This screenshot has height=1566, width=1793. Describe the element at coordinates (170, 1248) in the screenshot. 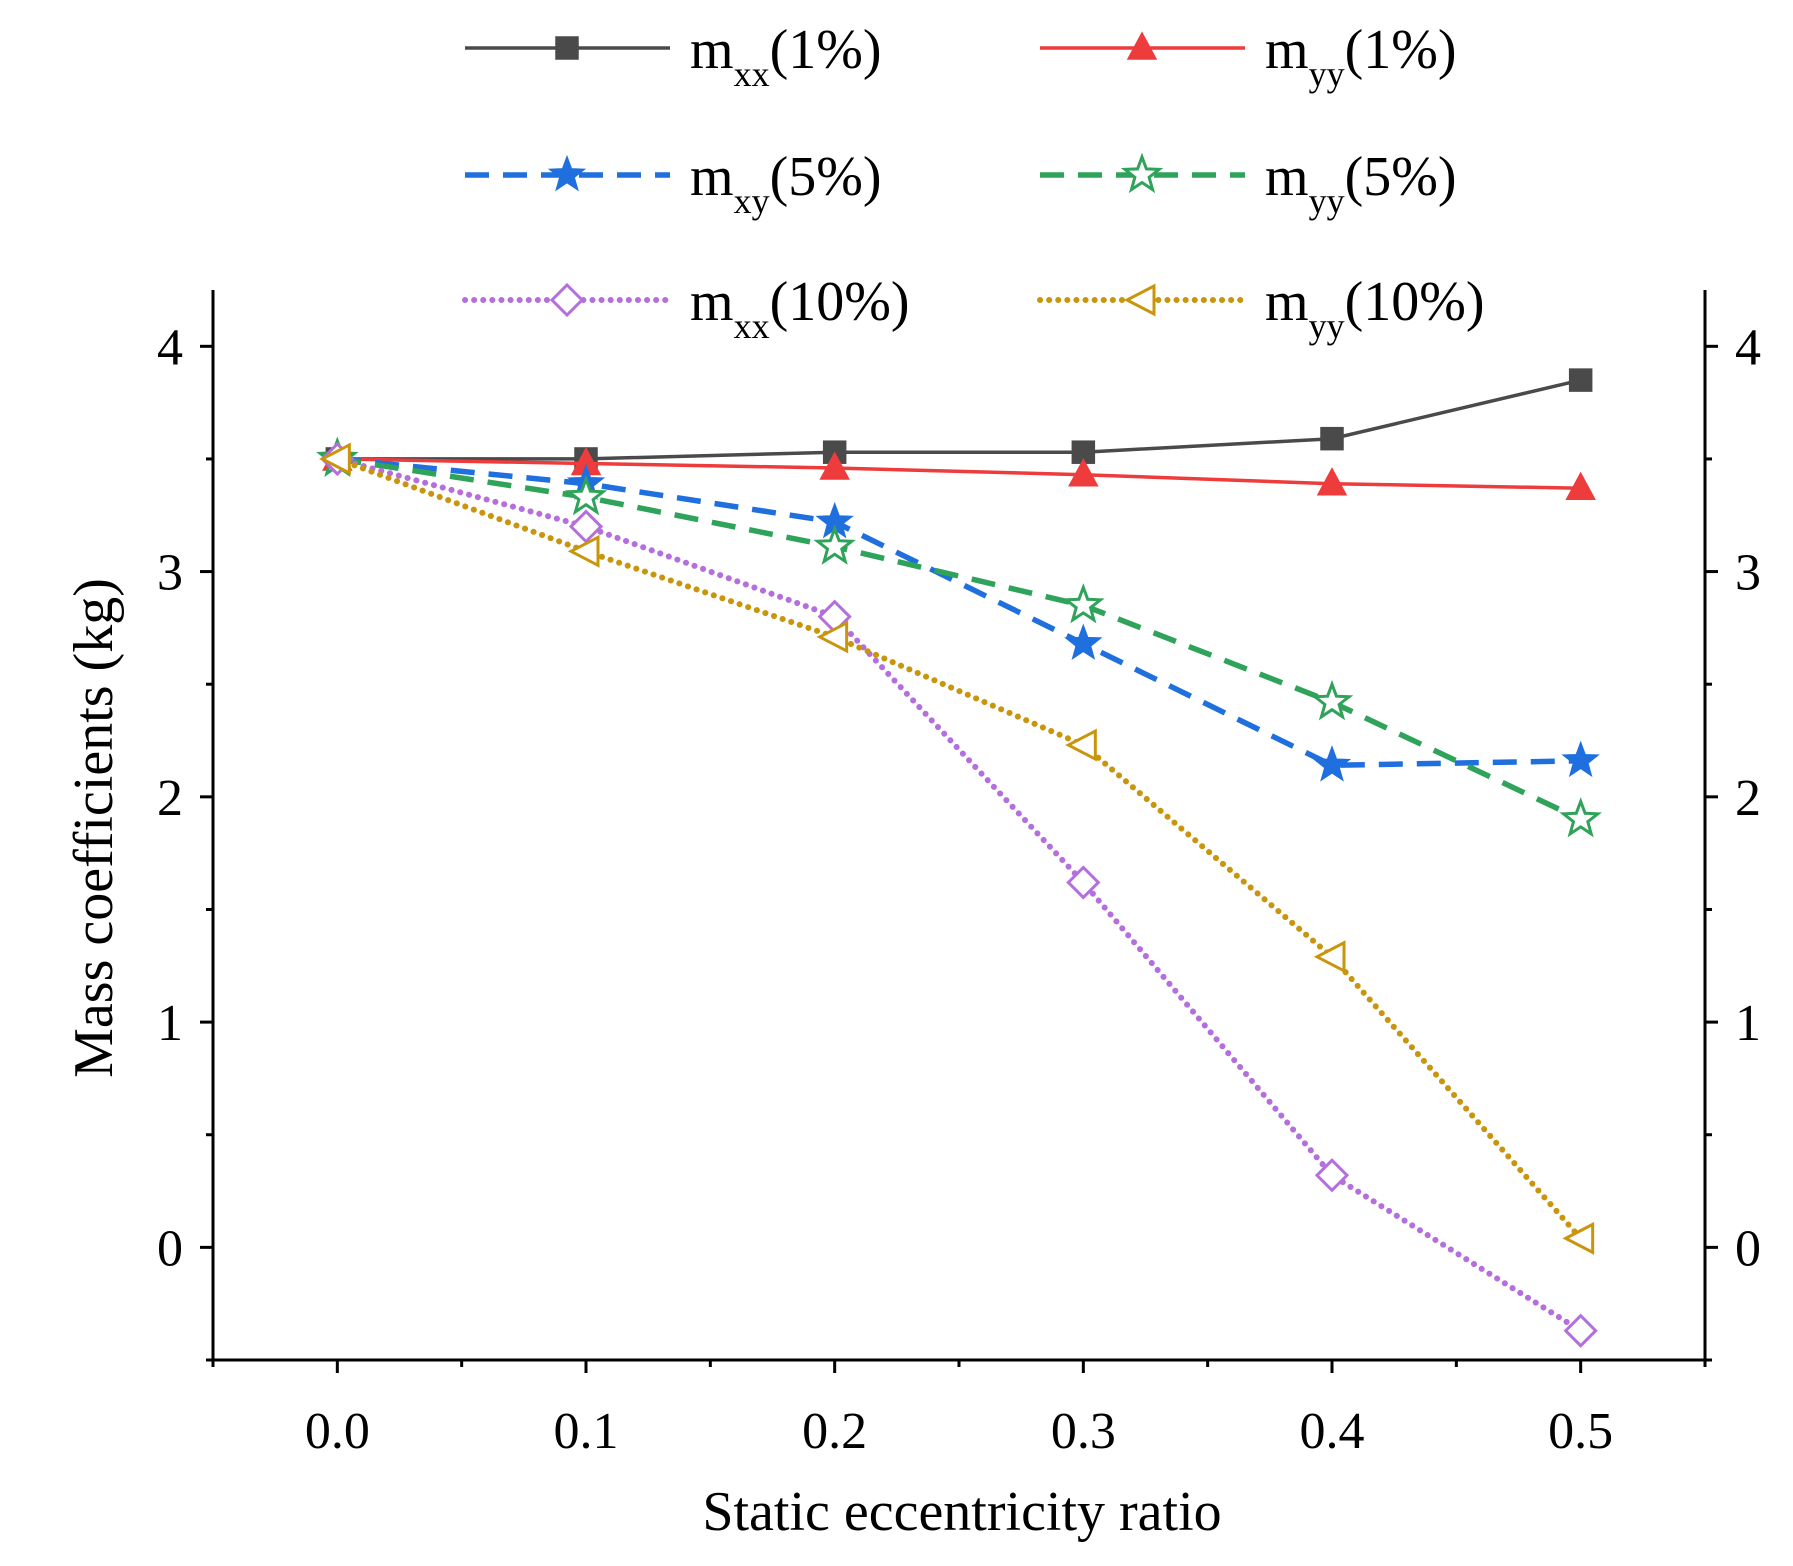

I see `y-tick-label-left: 0` at that location.